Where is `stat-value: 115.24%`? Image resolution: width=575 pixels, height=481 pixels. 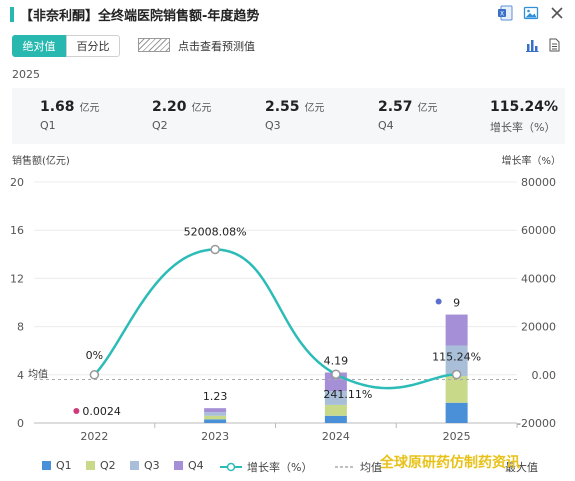 stat-value: 115.24% is located at coordinates (524, 107).